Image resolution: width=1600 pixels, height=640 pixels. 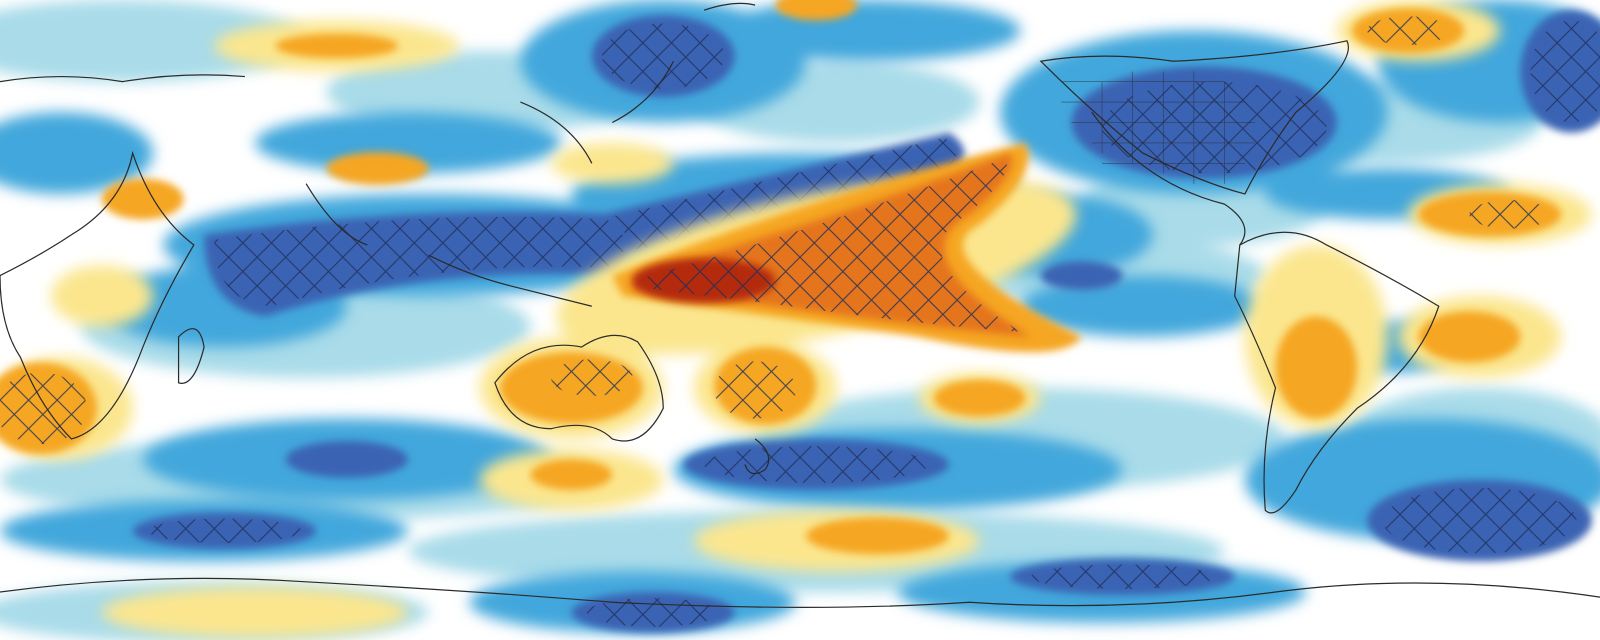 I want to click on state-borders, so click(x=1158, y=127).